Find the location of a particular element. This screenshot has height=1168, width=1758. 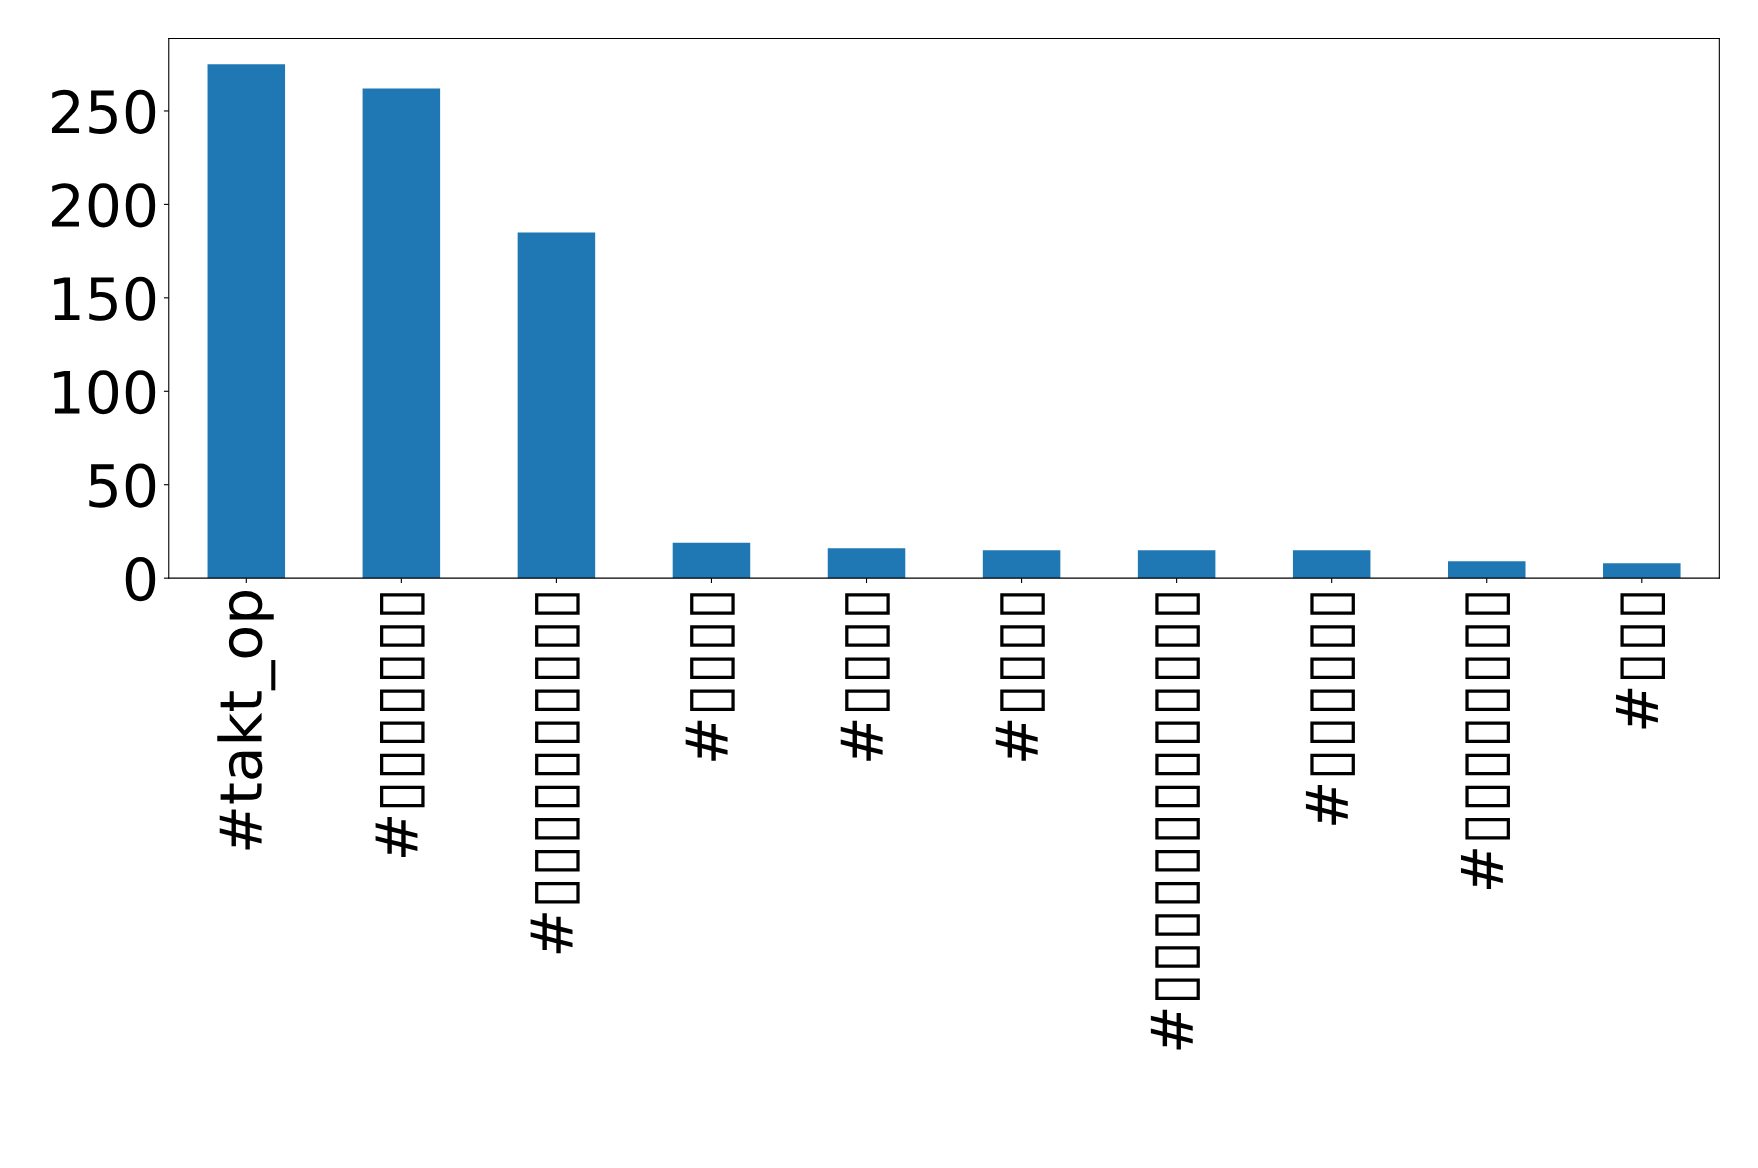

y-tick-label: 250 is located at coordinates (103, 111).